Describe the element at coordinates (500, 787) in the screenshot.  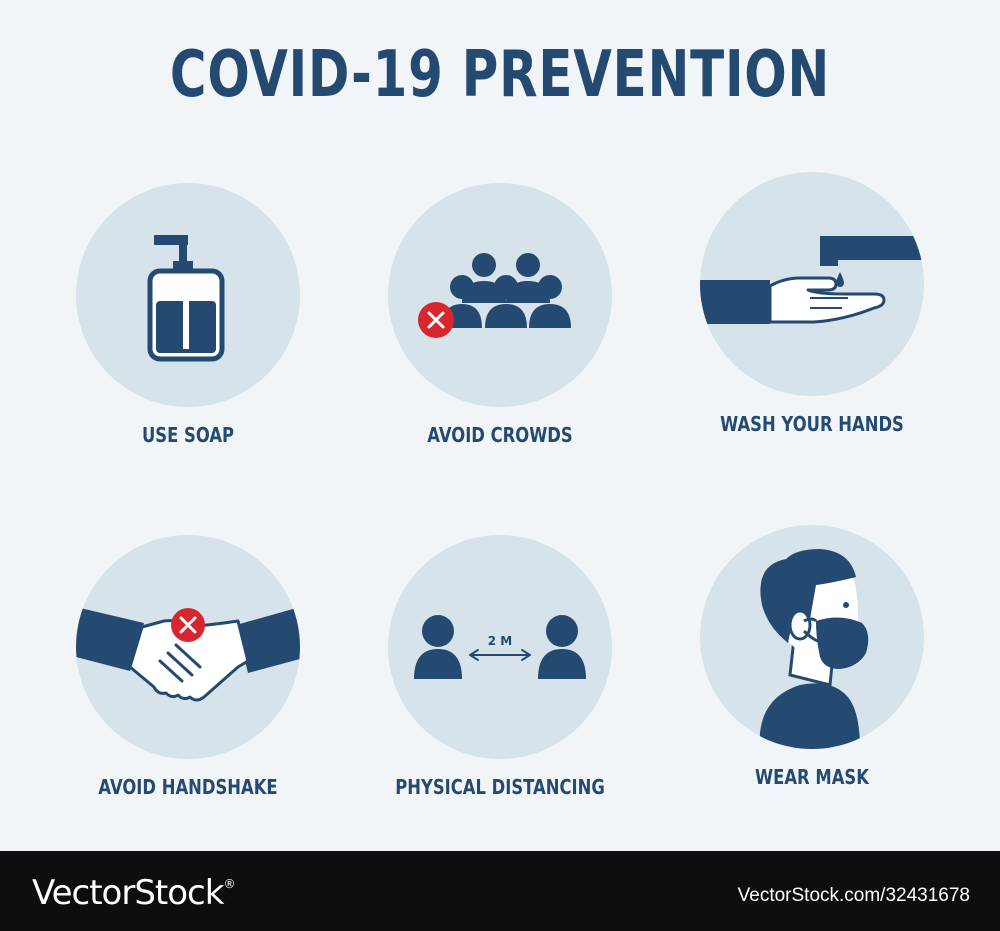
I see `item-label: PHYSICAL DISTANCING` at that location.